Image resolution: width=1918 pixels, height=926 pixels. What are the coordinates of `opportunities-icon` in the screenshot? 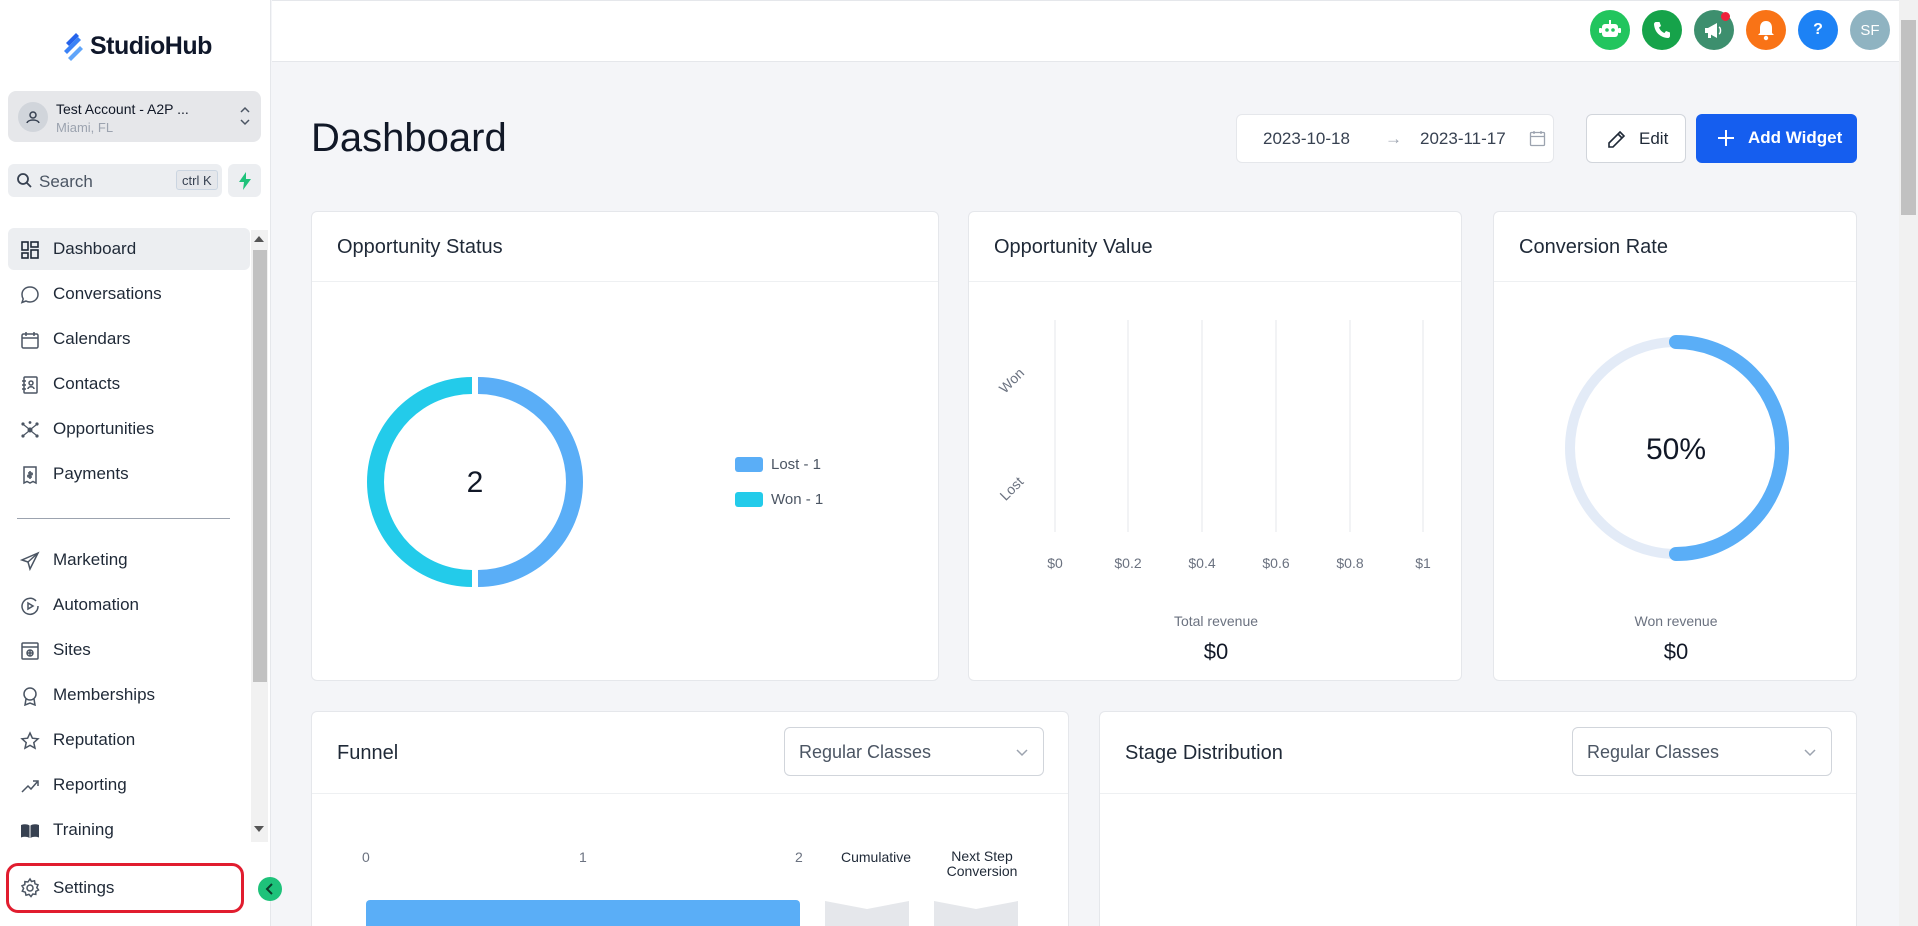 It's located at (30, 430).